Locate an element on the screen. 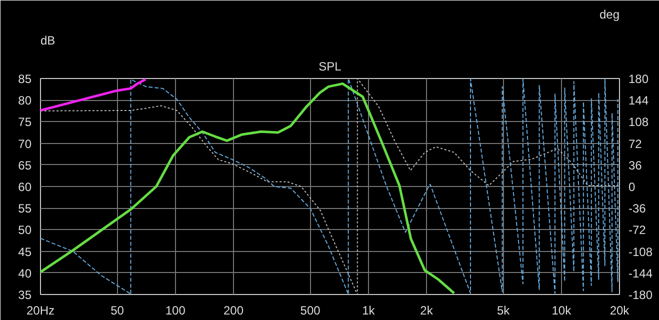 The image size is (659, 320). x-tick-label: 100 is located at coordinates (175, 311).